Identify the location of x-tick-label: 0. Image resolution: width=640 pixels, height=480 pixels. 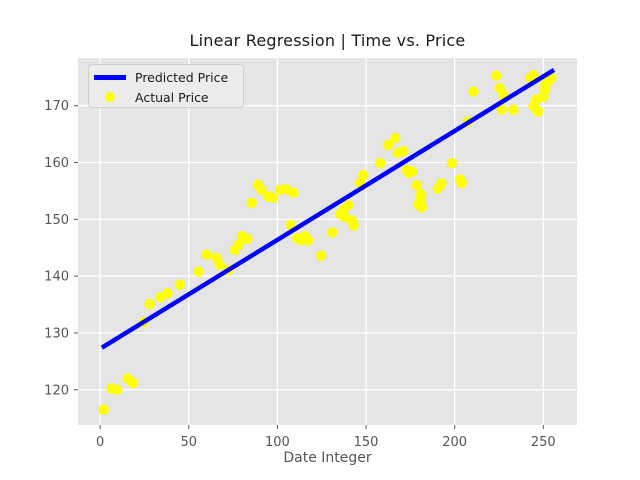
(100, 442).